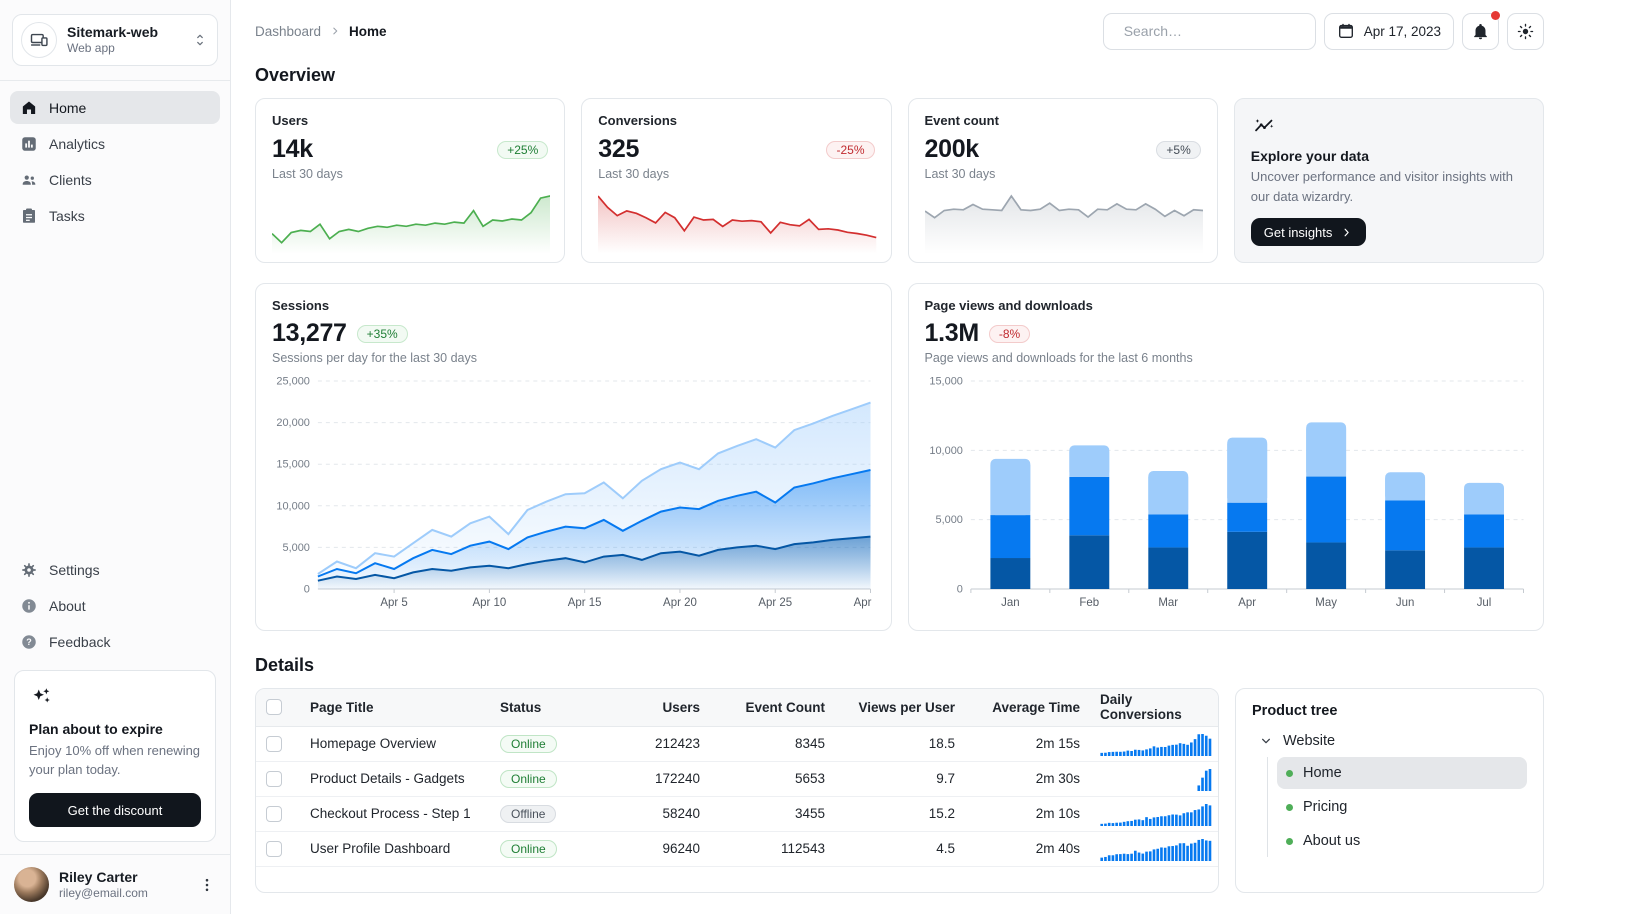  Describe the element at coordinates (395, 708) in the screenshot. I see `col-page-title: Page Title` at that location.